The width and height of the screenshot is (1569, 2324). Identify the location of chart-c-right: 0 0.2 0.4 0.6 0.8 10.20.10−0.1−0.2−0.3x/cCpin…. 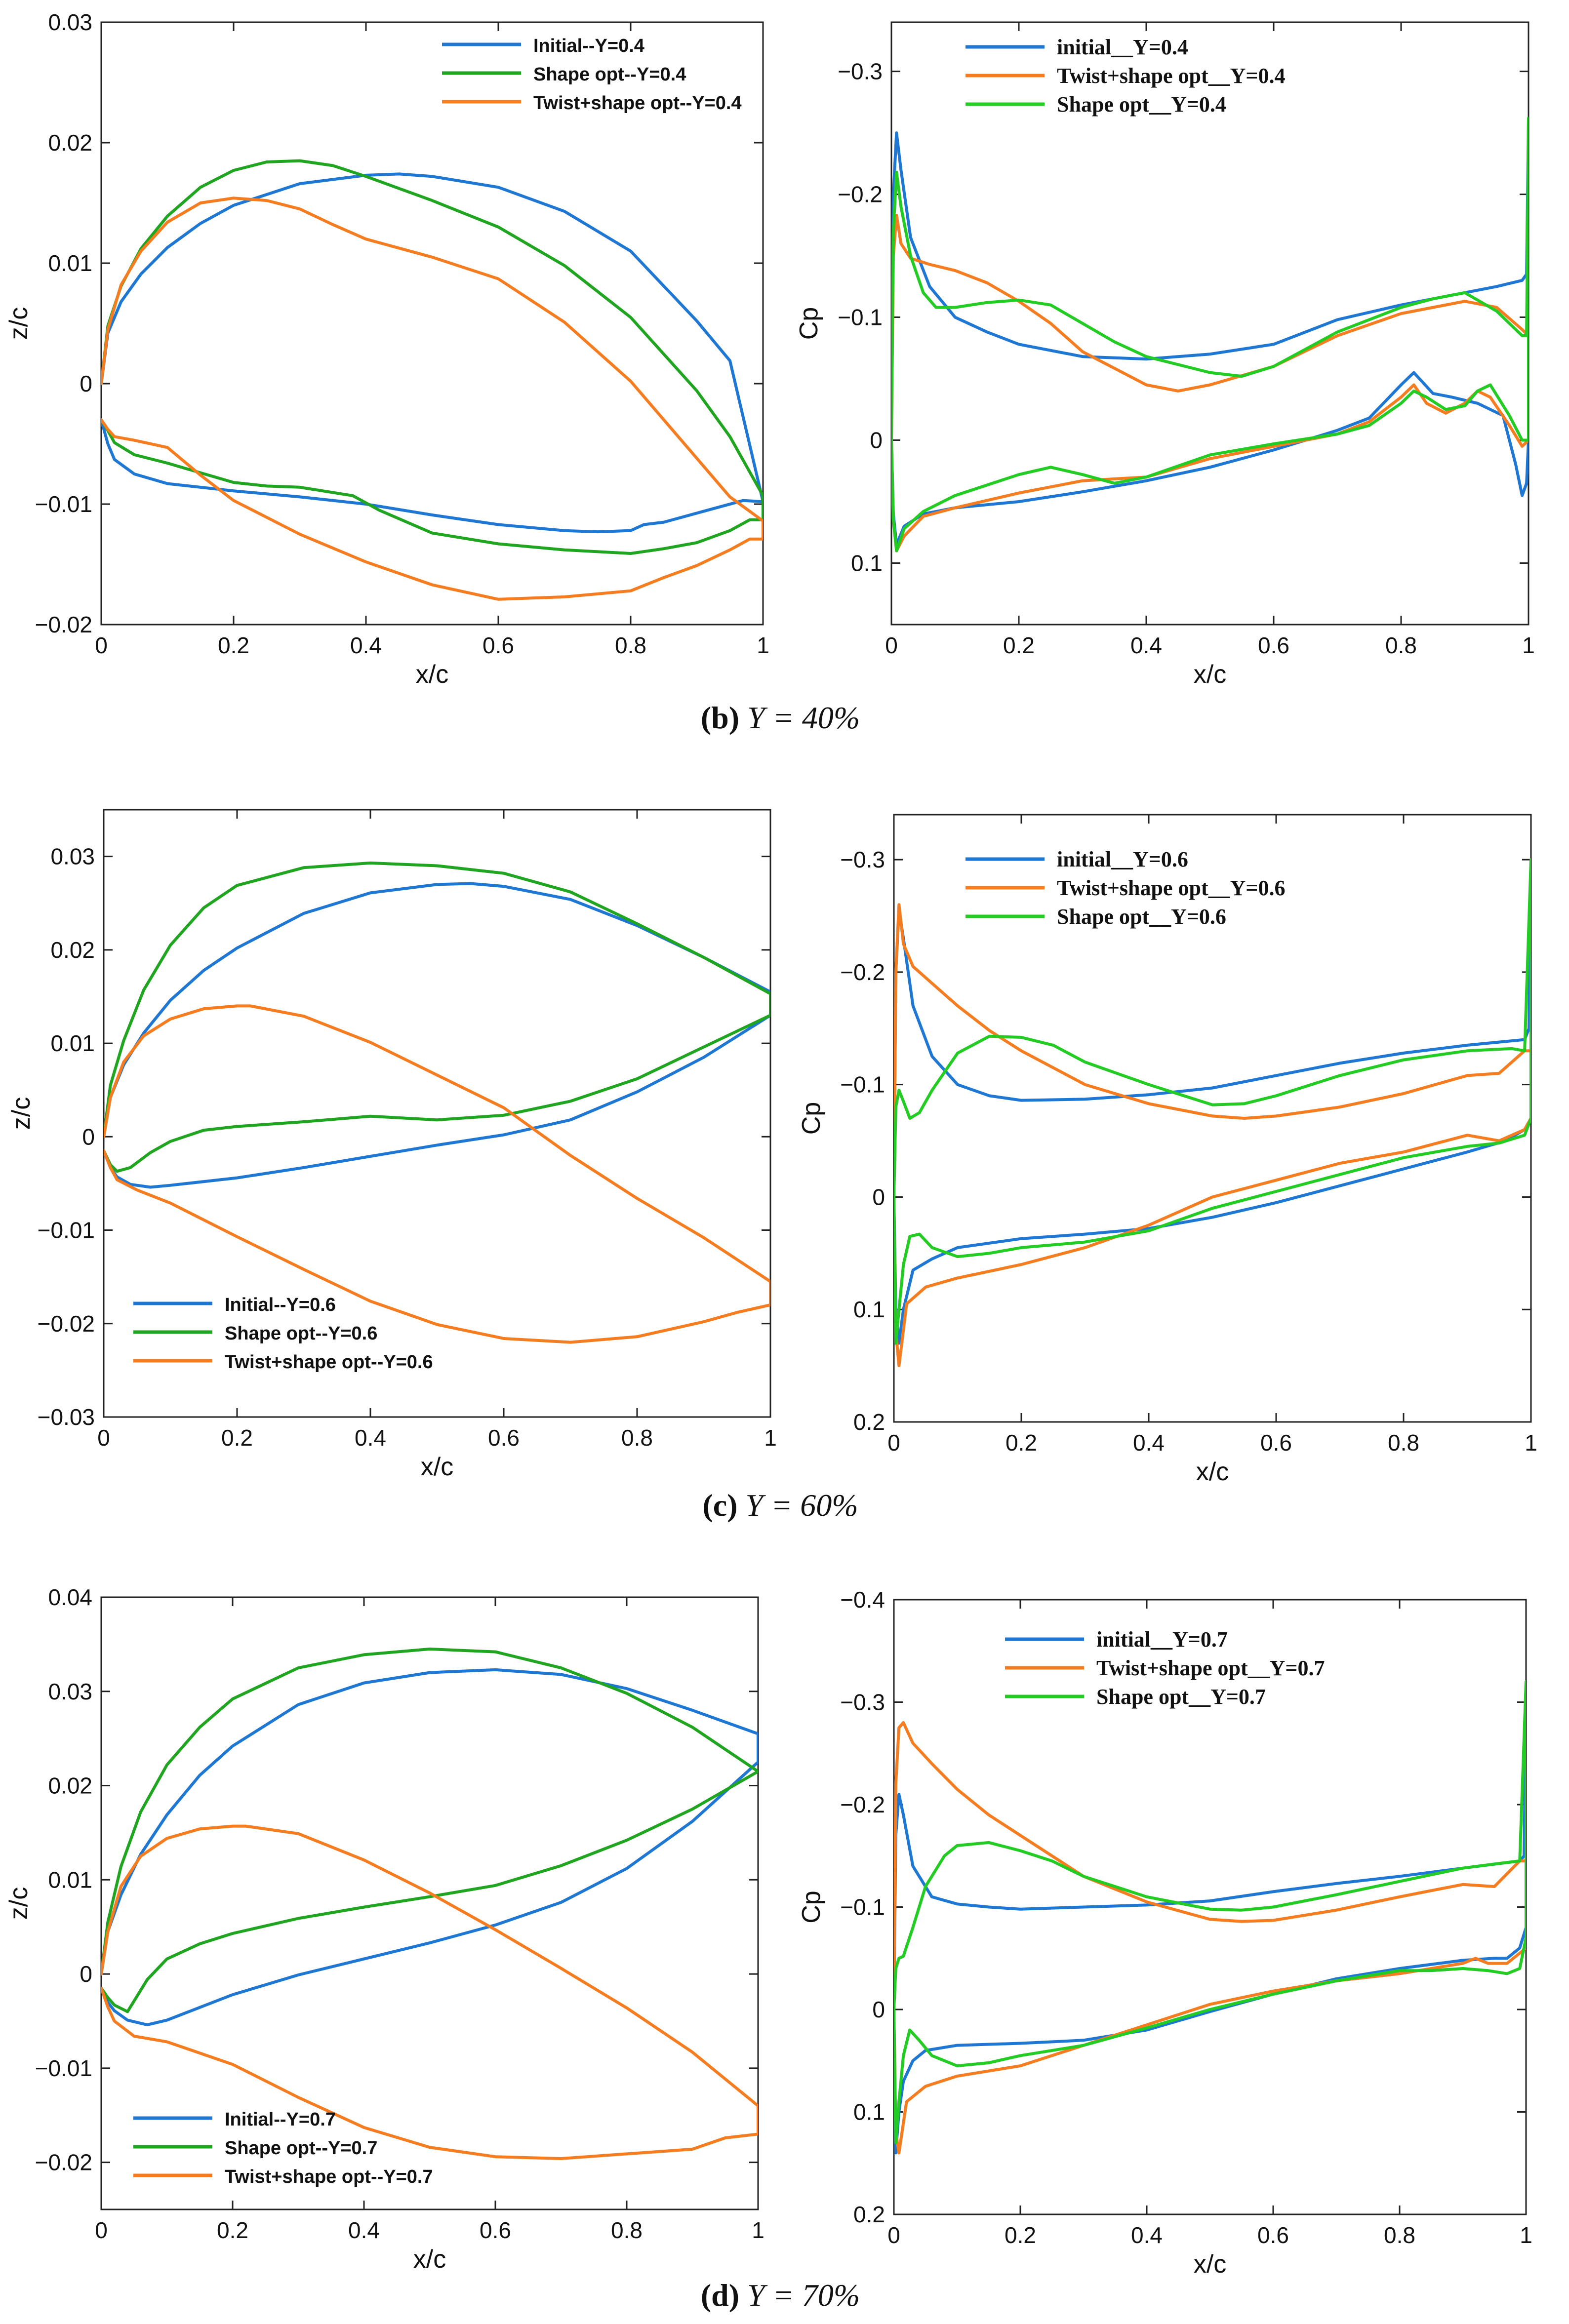
(1167, 1150).